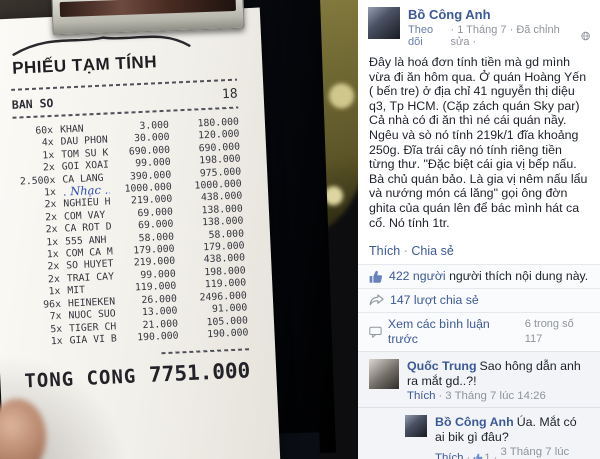  What do you see at coordinates (376, 300) in the screenshot?
I see `share-arrow-icon` at bounding box center [376, 300].